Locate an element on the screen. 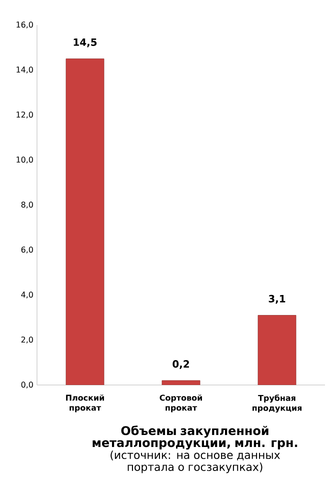  text: Объемы закупленной металлопродукции, млн. грн. is located at coordinates (195, 438).